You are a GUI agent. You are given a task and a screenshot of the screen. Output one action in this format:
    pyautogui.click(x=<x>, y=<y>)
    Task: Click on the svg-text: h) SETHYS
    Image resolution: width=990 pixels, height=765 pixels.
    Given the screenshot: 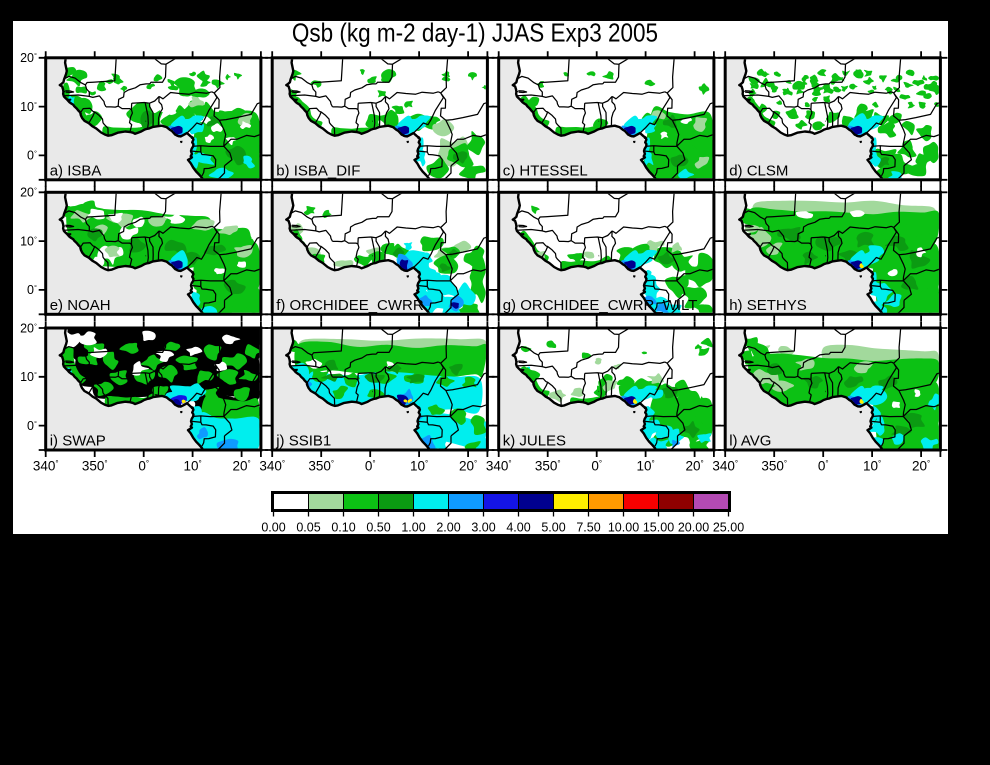 What is the action you would take?
    pyautogui.click(x=768, y=305)
    